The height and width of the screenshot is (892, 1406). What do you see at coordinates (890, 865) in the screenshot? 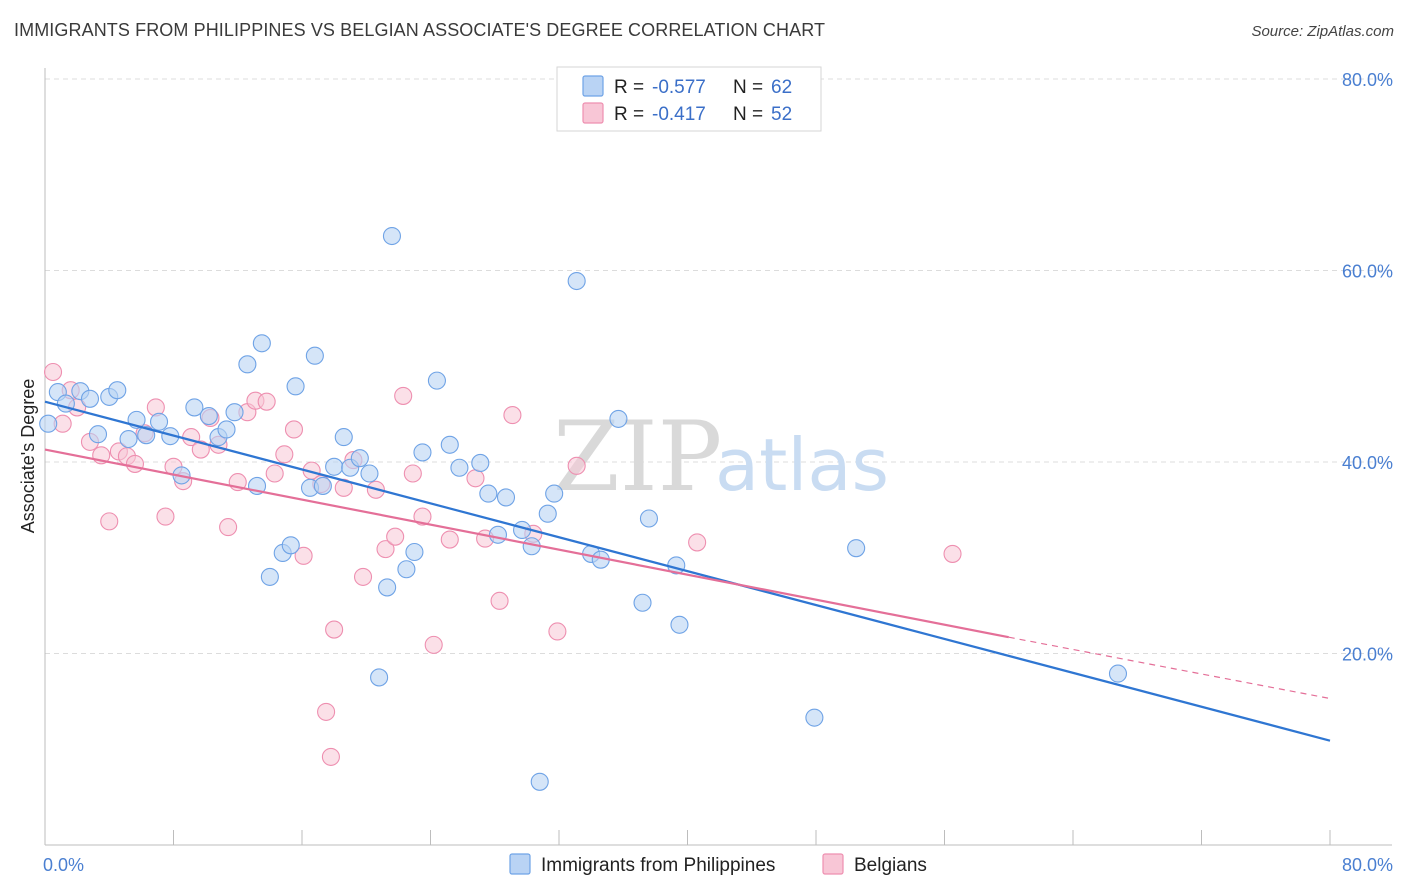
I see `series-legend-label-belgians: Belgians` at bounding box center [890, 865].